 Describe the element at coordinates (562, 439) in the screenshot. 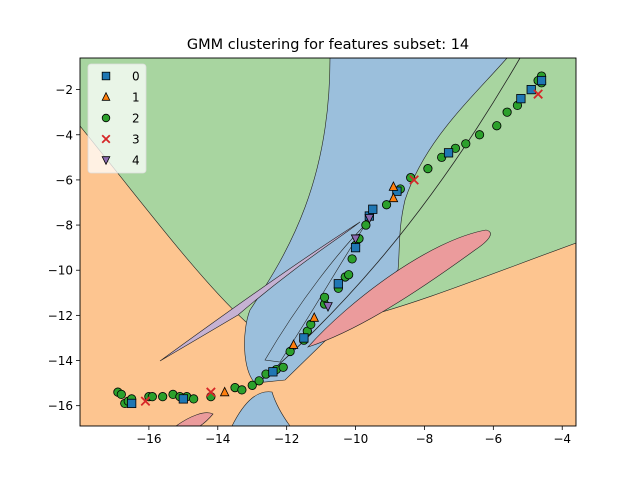

I see `x-tick-label: −4` at that location.